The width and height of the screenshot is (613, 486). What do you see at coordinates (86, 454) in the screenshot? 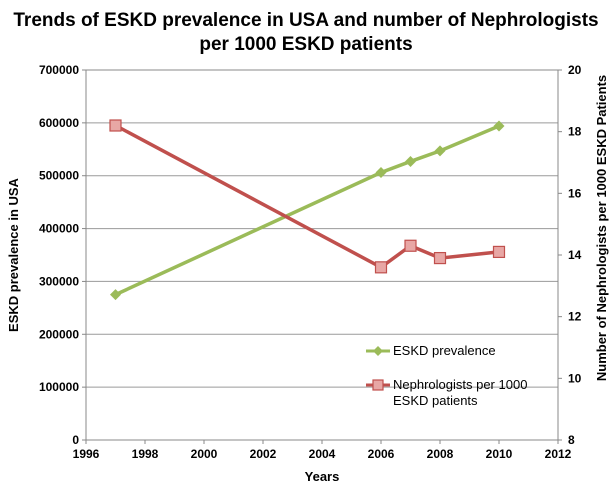
I see `x-tick-label-0: 1996` at bounding box center [86, 454].